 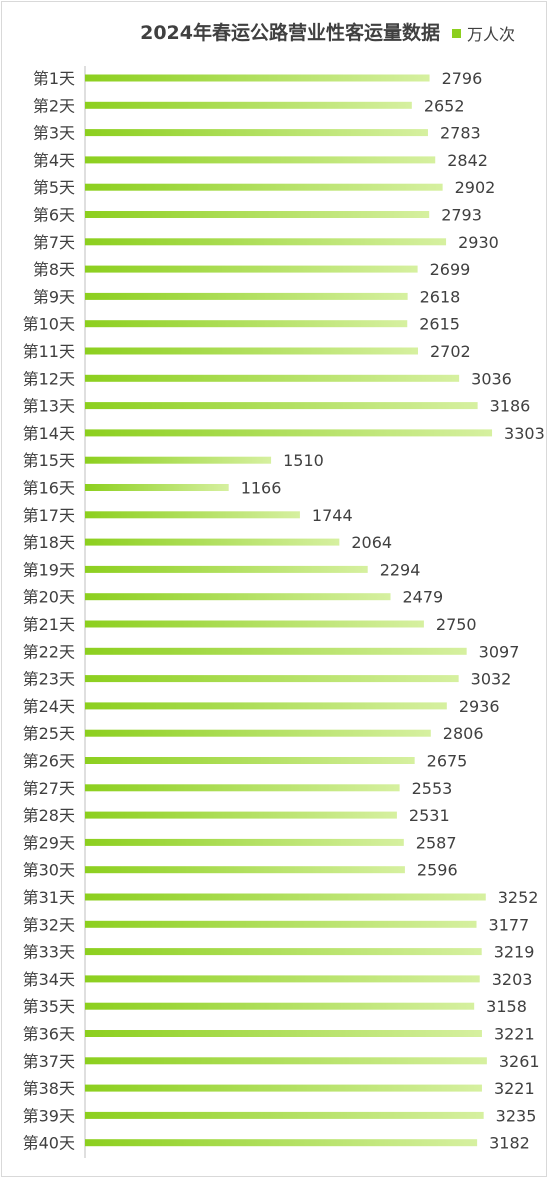 I want to click on data-label: 3177, so click(x=509, y=924).